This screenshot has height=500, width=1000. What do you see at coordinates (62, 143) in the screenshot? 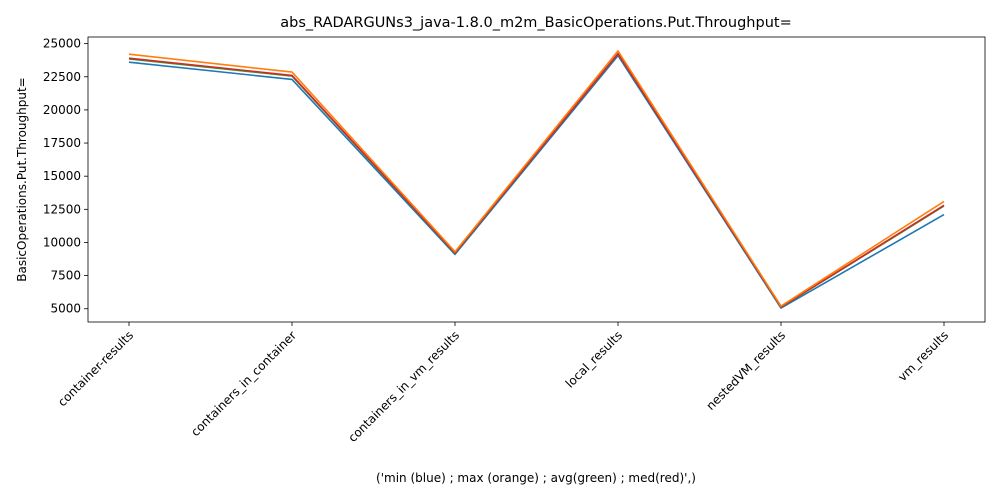
I see `y-tick-label: 17500` at bounding box center [62, 143].